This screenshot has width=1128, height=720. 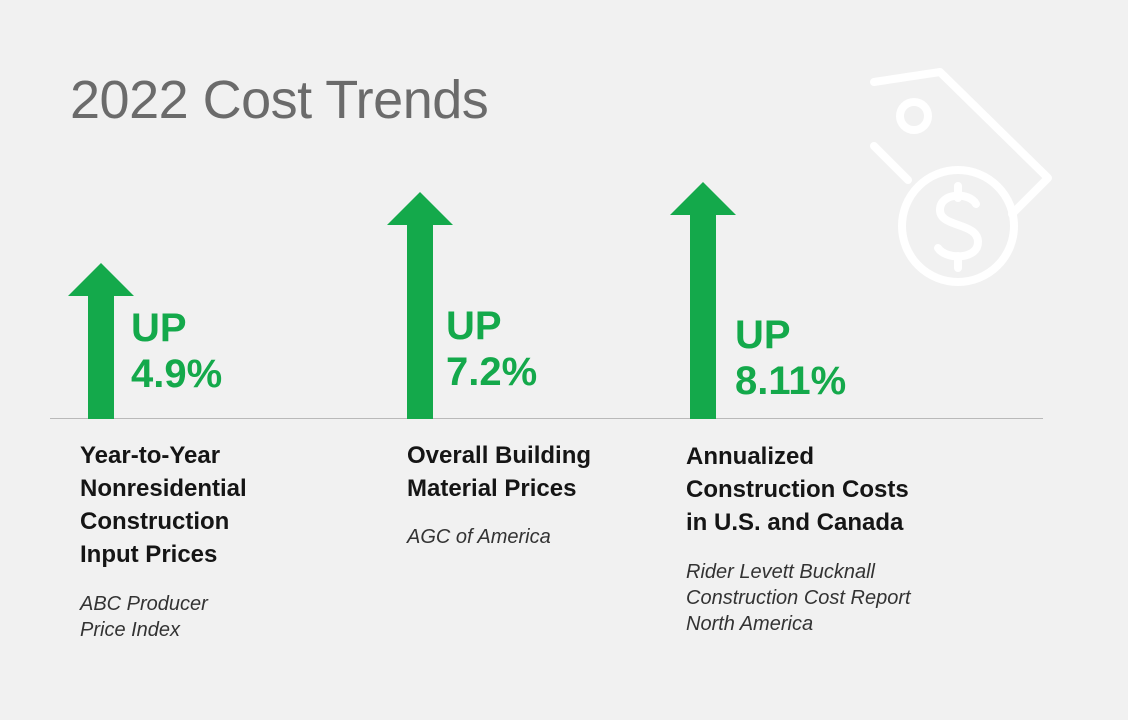 What do you see at coordinates (961, 177) in the screenshot?
I see `price-tag-dollar-icon` at bounding box center [961, 177].